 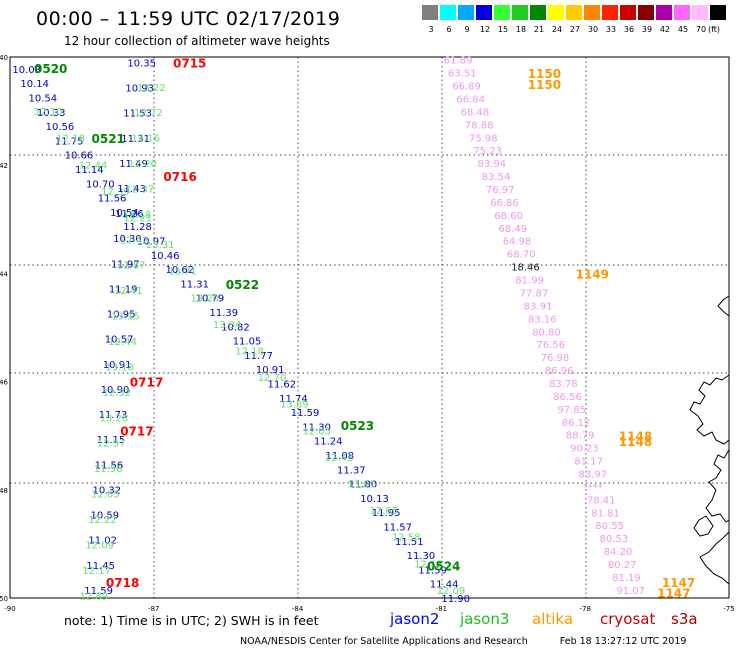 I want to click on swh-jason3: 12.16, so click(x=145, y=139).